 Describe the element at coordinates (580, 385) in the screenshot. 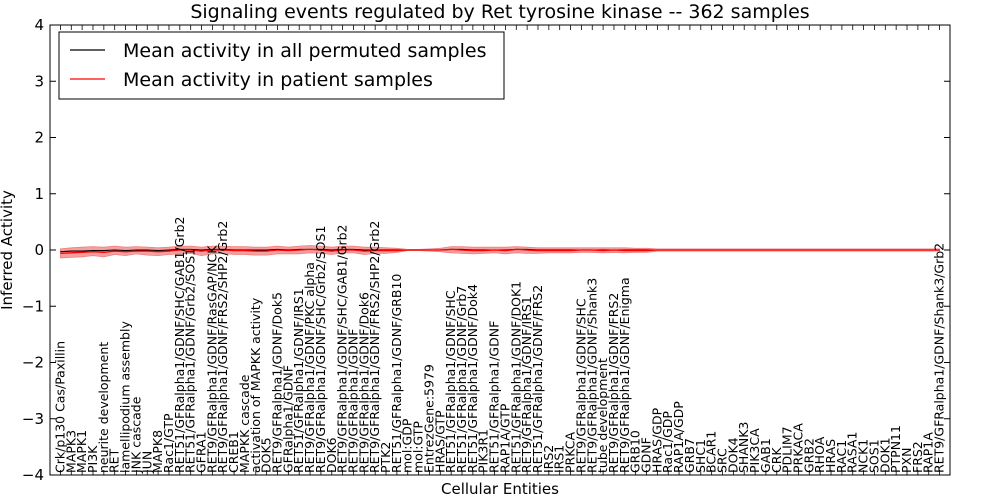

I see `category-label: RET9/GFRalpha1/GDNF/SHC` at that location.